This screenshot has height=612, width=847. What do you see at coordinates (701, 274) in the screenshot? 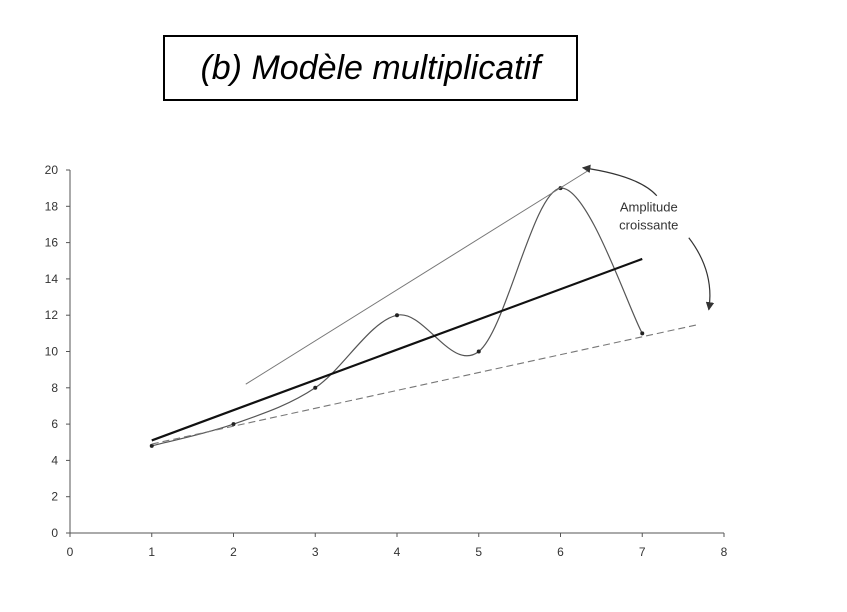
I see `annotation-arrow-down` at bounding box center [701, 274].